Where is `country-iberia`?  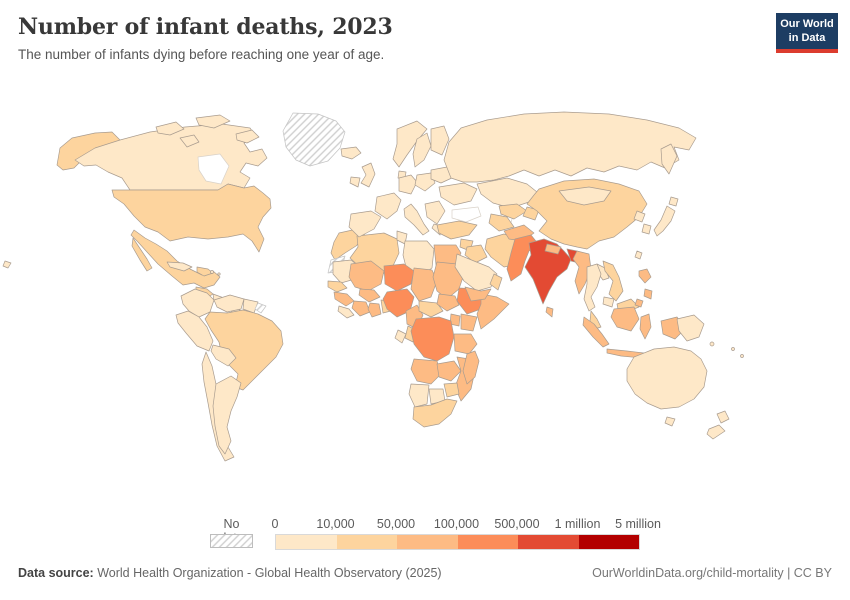
country-iberia is located at coordinates (365, 224).